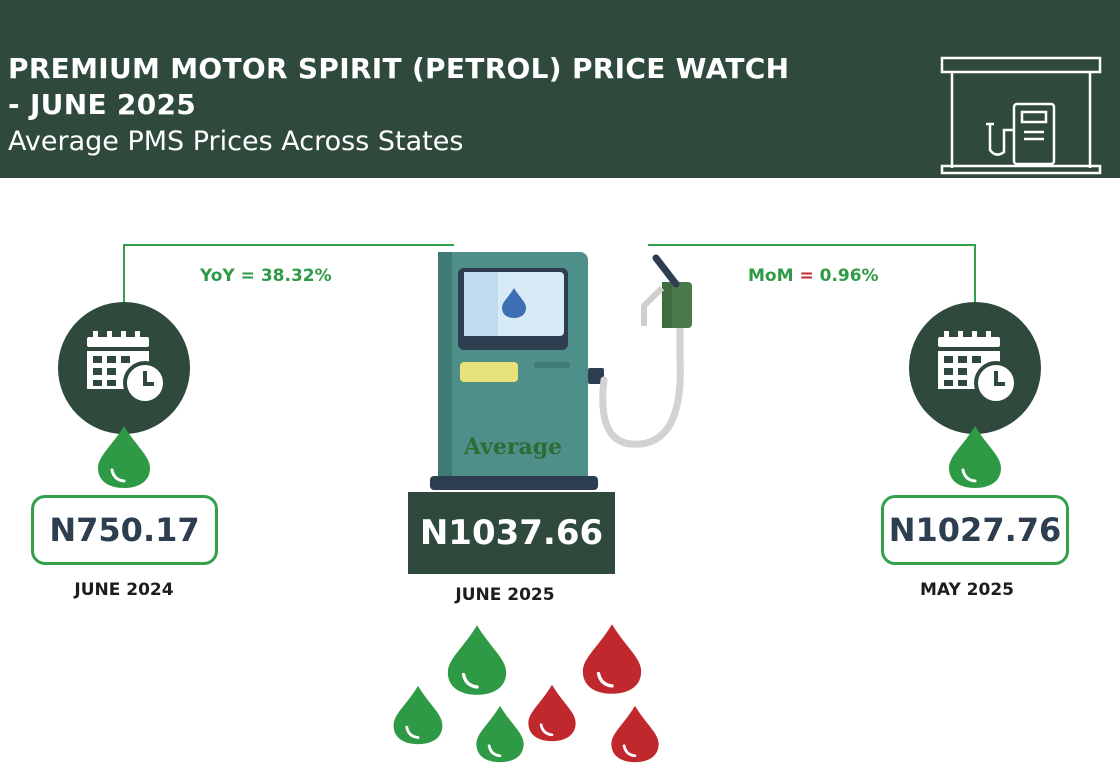  I want to click on page-title-line-2: - JUNE 2025, so click(102, 104).